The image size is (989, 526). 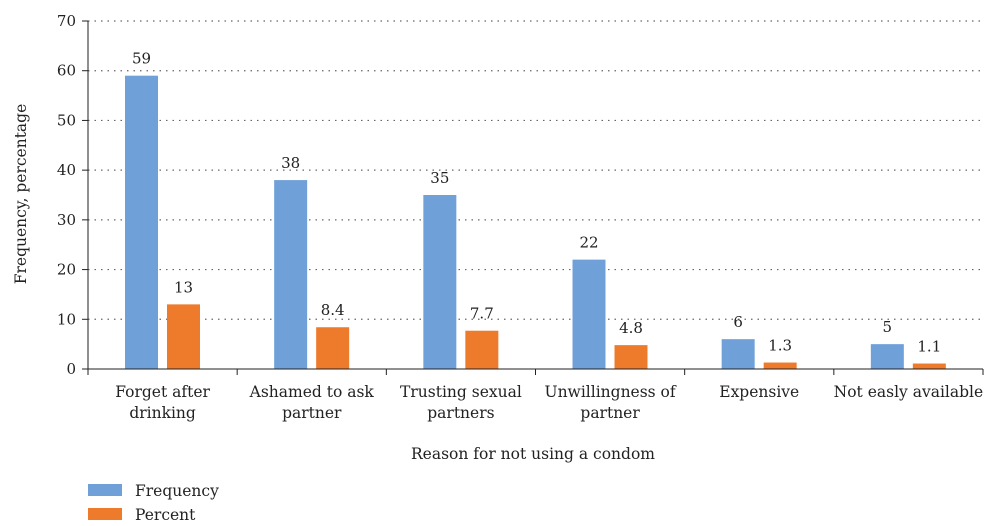 I want to click on x-category-label: Unwillingness of partner, so click(x=611, y=402).